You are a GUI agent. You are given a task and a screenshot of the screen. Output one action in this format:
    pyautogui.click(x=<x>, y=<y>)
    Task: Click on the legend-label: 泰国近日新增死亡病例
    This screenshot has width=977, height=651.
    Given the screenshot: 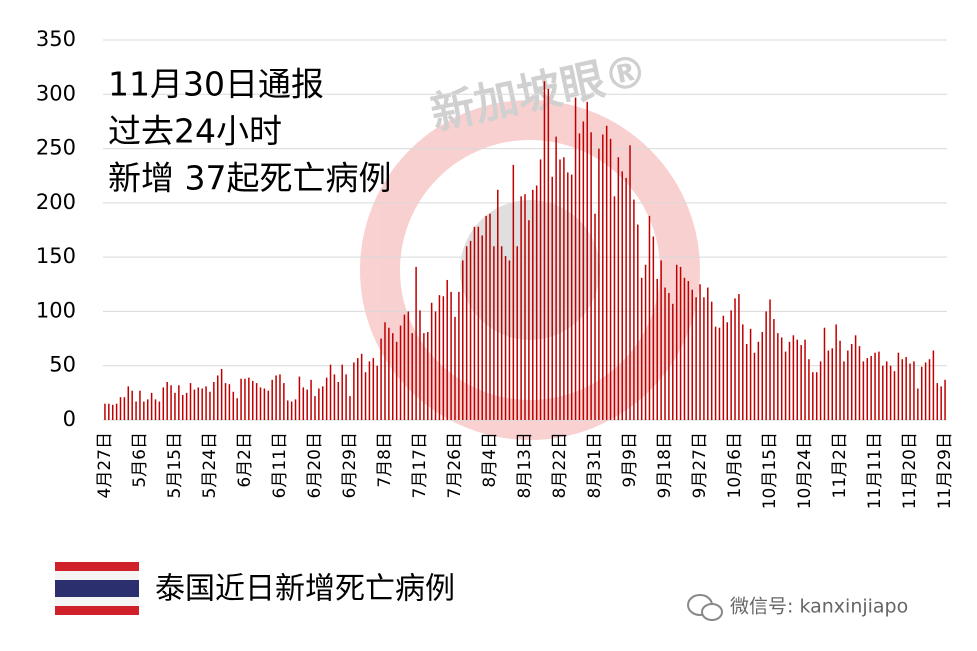 What is the action you would take?
    pyautogui.click(x=305, y=589)
    